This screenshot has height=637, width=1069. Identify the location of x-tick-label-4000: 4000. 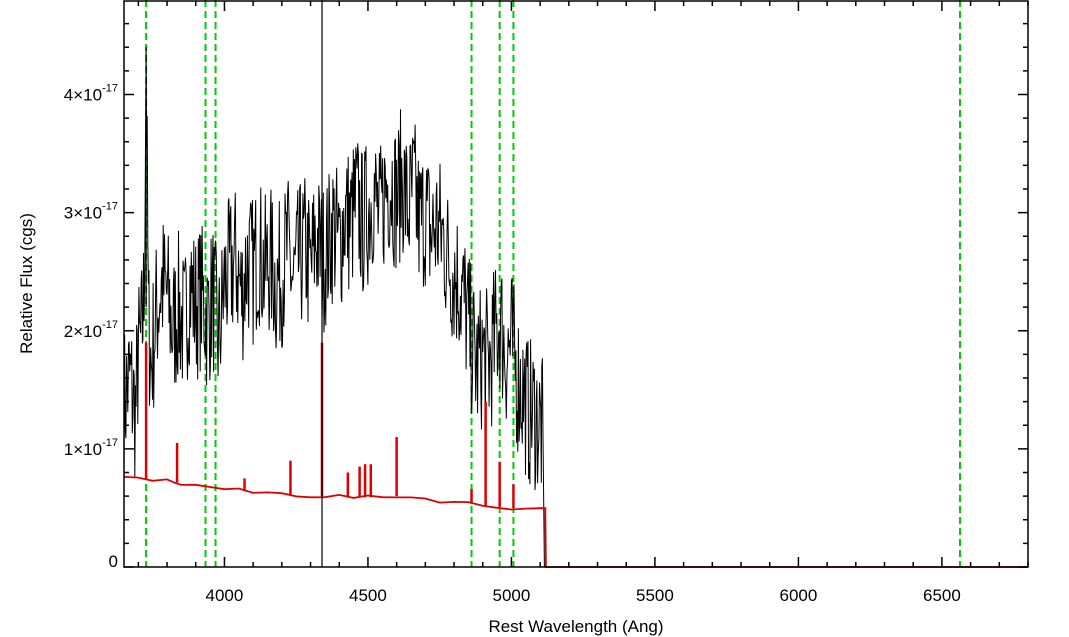
(225, 595).